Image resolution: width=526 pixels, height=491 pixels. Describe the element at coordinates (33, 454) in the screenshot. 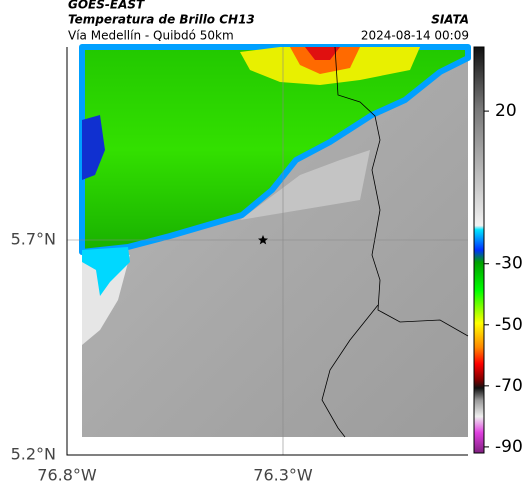

I see `lat-label: 5.2°N` at that location.